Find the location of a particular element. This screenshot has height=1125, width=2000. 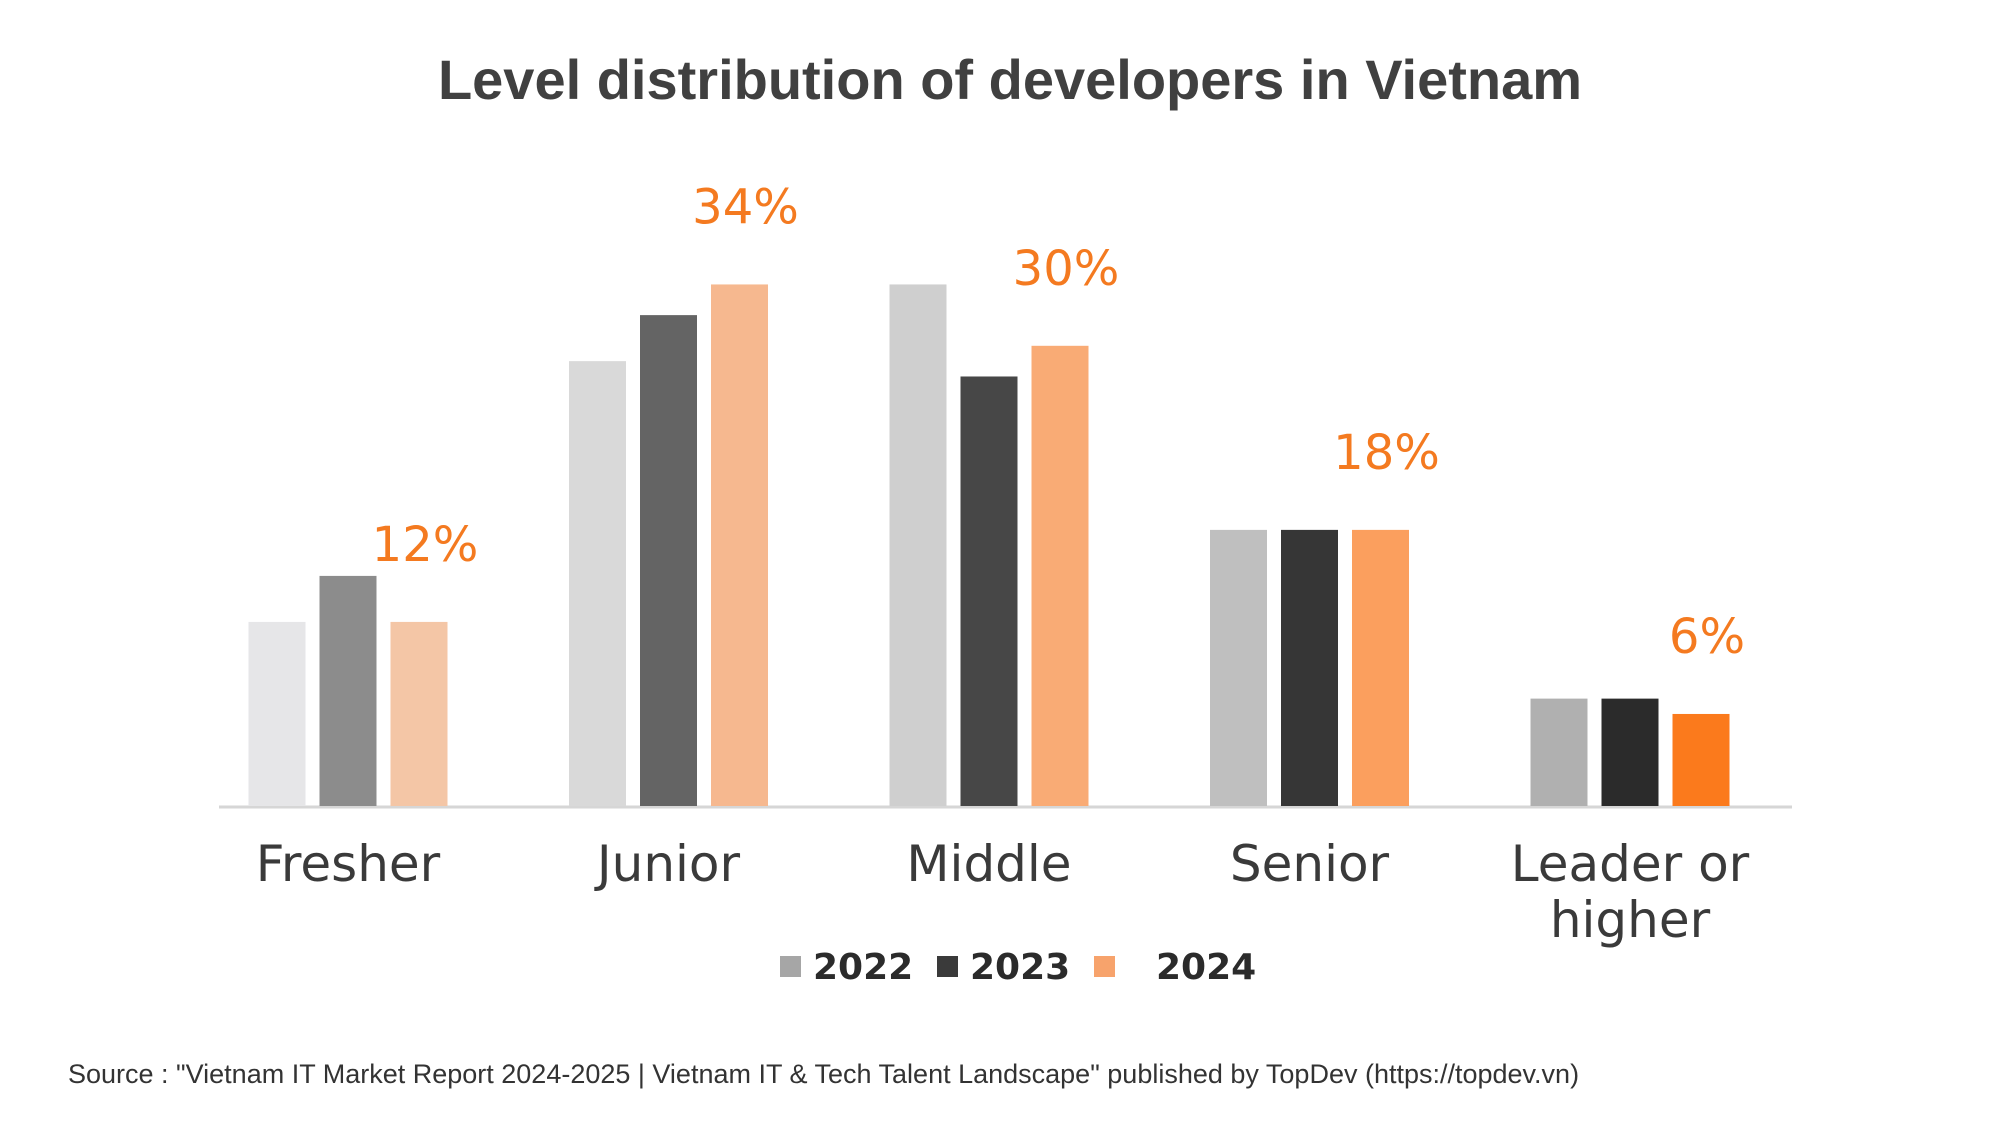

x-tick-label: Leader or higher is located at coordinates (1630, 892).